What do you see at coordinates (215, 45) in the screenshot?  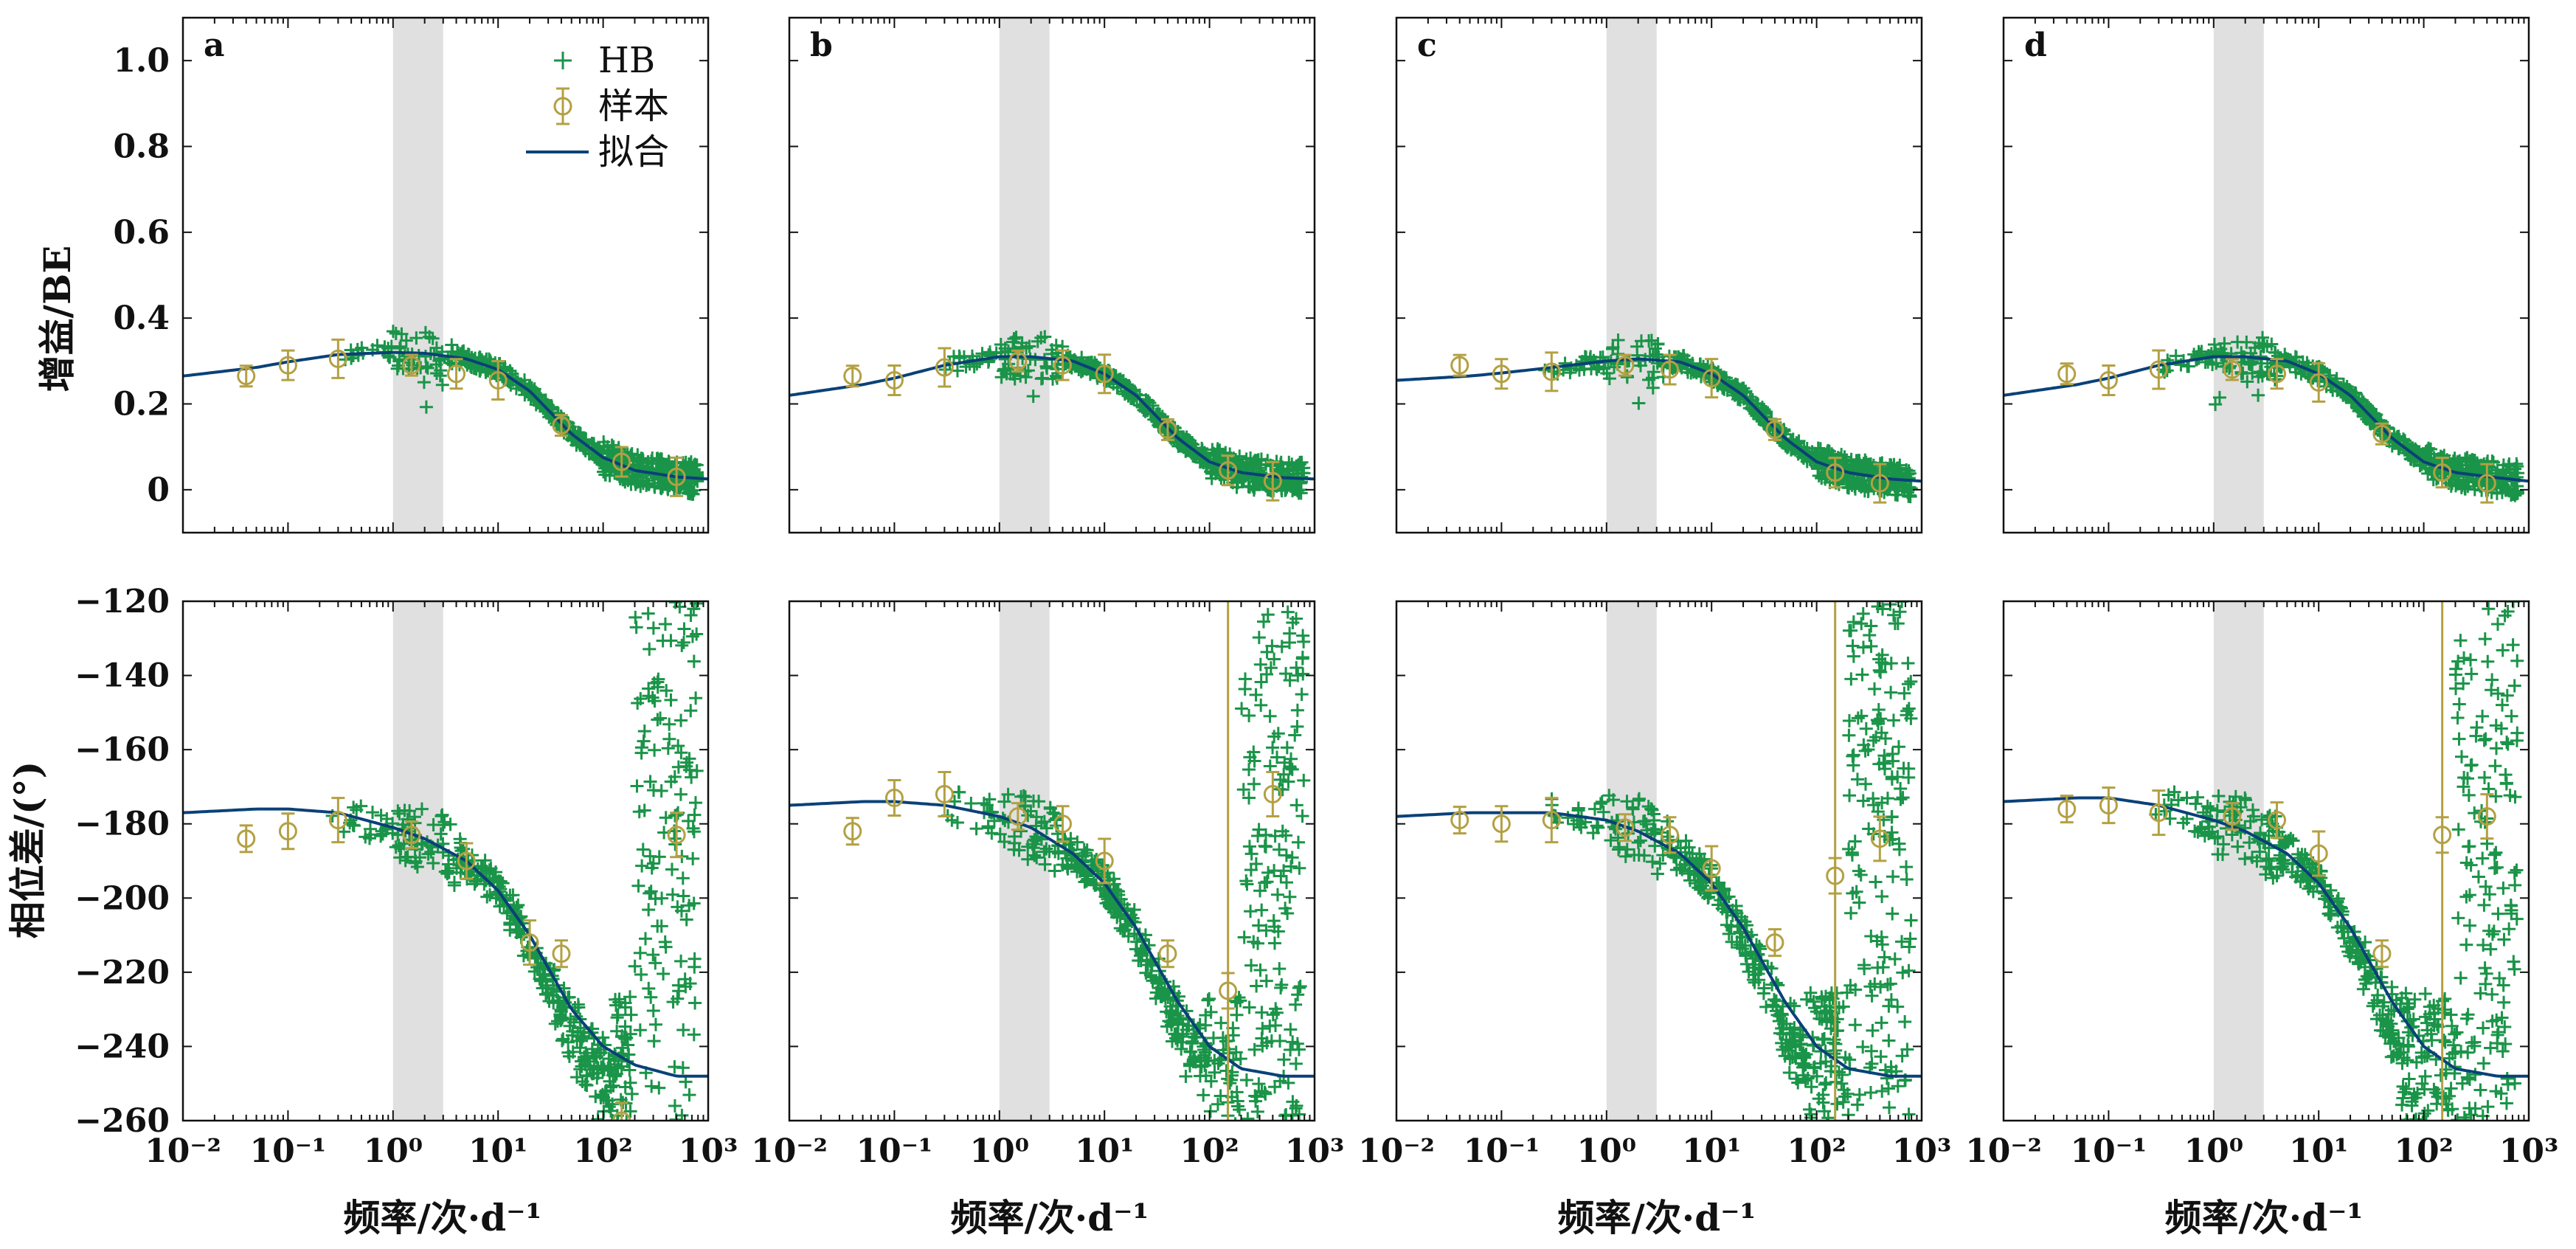 I see `panel-letter: a` at bounding box center [215, 45].